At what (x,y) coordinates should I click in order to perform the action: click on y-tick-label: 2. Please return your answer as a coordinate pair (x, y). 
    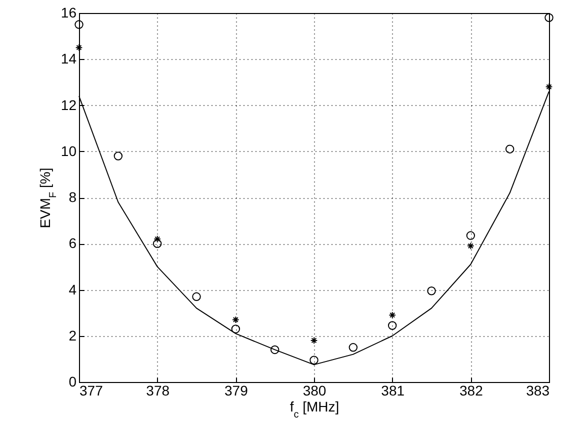
    Looking at the image, I should click on (72, 335).